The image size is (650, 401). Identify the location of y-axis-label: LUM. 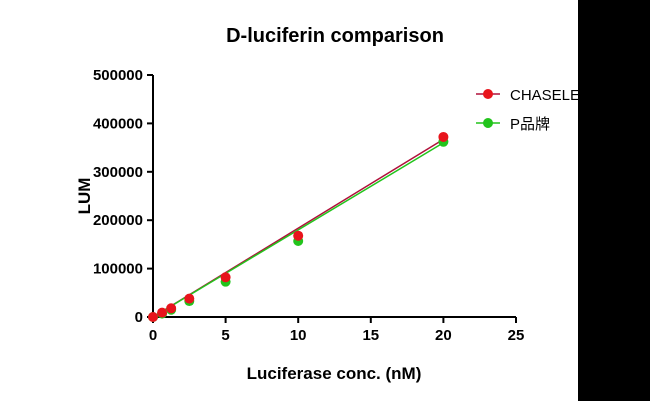
(84, 196).